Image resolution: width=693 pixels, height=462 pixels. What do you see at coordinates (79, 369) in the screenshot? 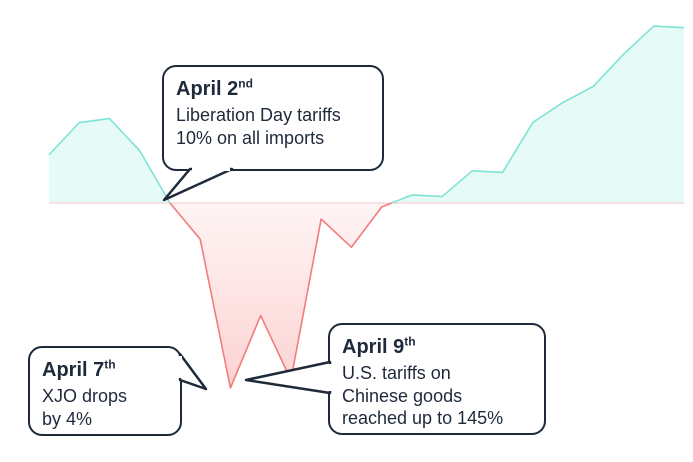
I see `annotation-date: April 7th` at bounding box center [79, 369].